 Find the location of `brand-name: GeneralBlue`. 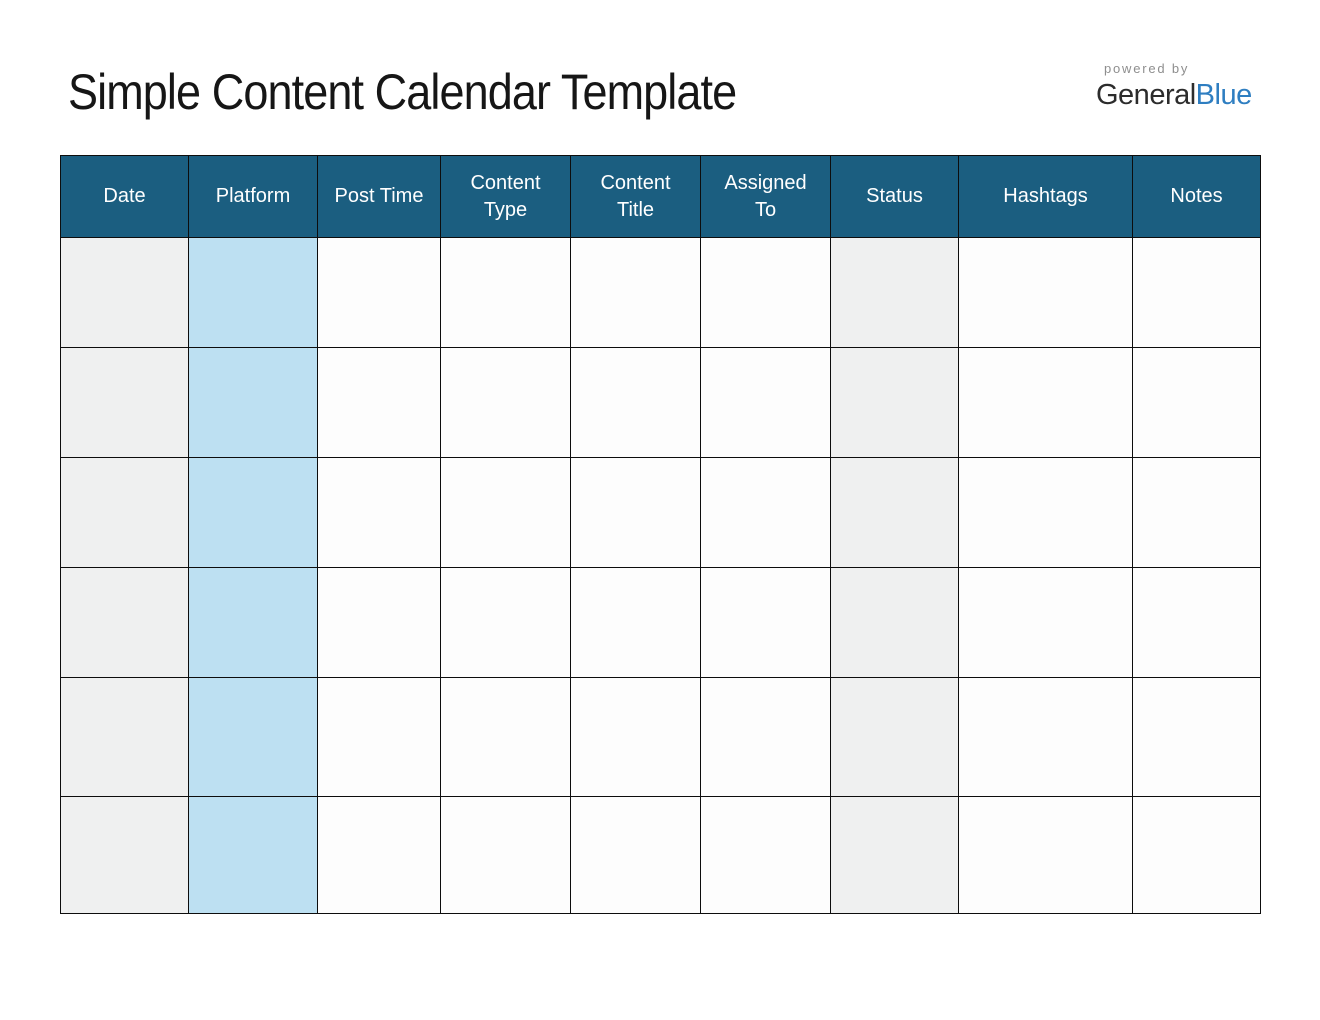

brand-name: GeneralBlue is located at coordinates (1174, 95).